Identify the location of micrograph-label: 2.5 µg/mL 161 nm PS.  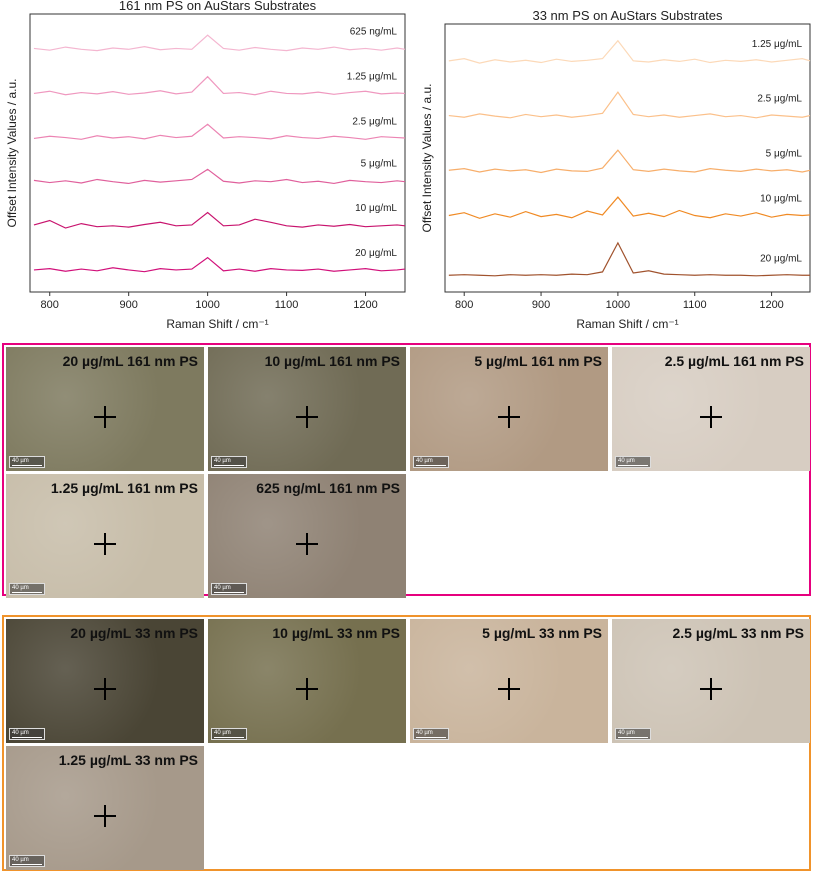
(734, 361).